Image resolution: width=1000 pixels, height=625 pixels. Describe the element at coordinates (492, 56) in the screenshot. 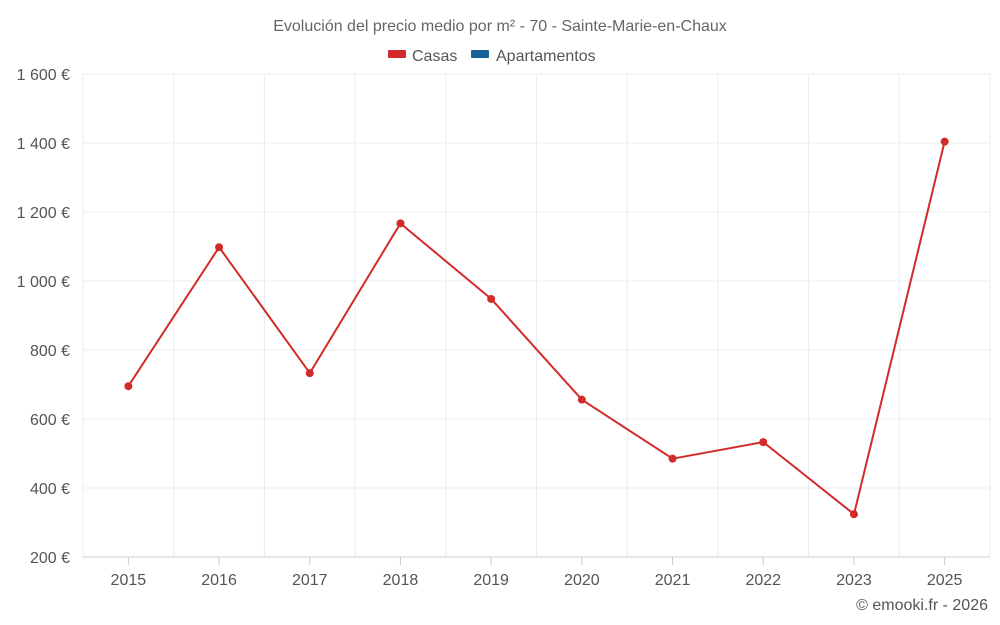

I see `legend: Casas Apartamentos` at that location.